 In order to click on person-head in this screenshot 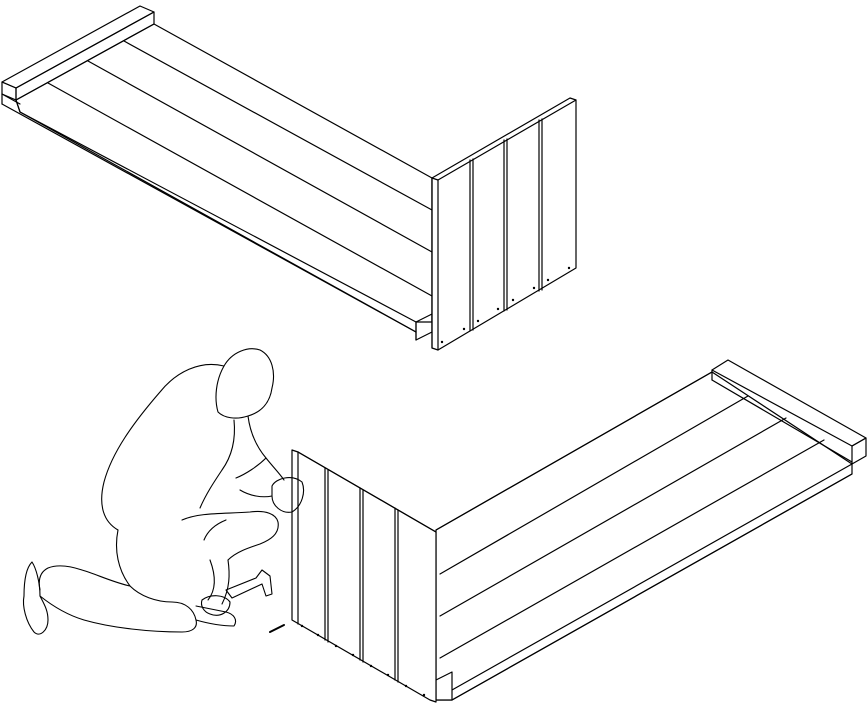, I will do `click(245, 383)`.